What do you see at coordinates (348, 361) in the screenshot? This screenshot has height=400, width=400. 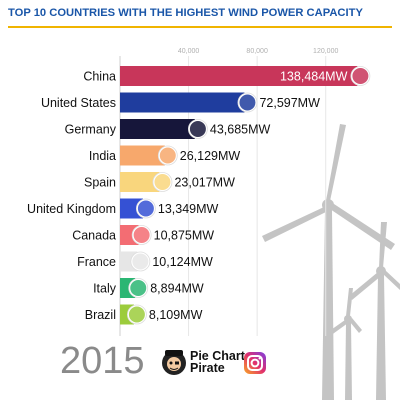 I see `turbine-tower-small` at bounding box center [348, 361].